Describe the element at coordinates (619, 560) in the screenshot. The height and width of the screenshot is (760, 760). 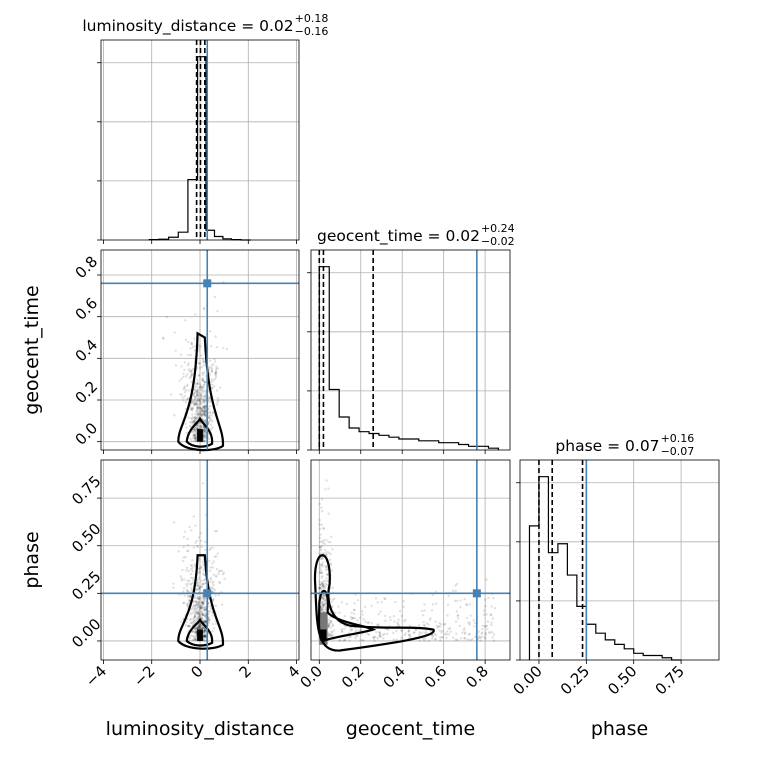
I see `panel-frame` at that location.